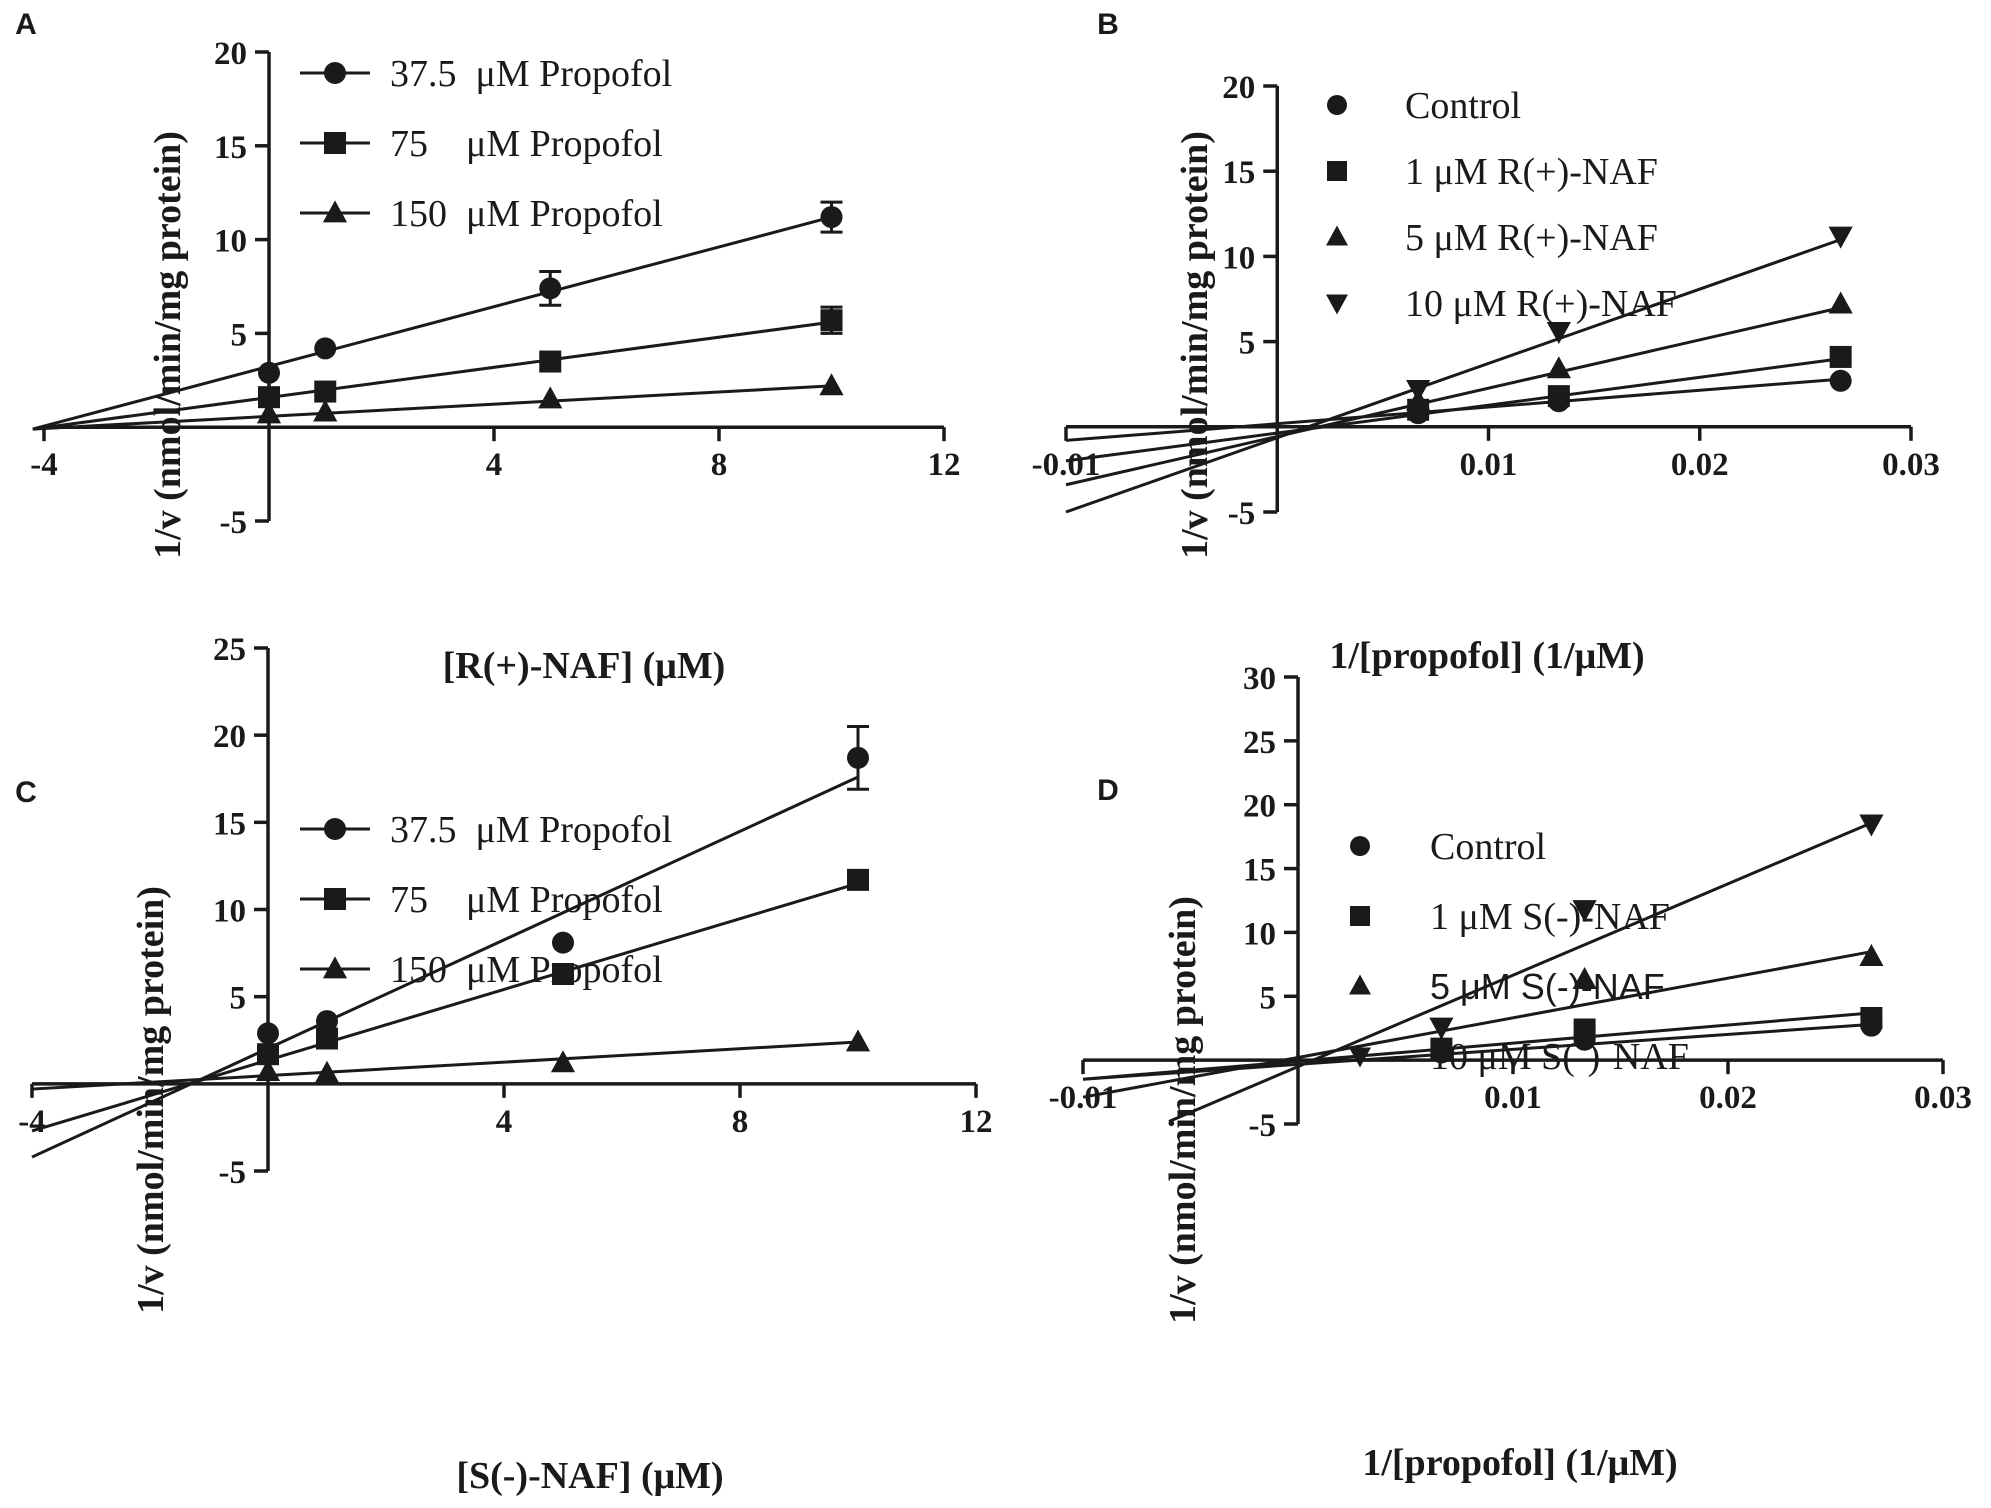 This screenshot has width=1991, height=1508. What do you see at coordinates (589, 1476) in the screenshot?
I see `x-axis-label: [S(-)-NAF] (μM)` at bounding box center [589, 1476].